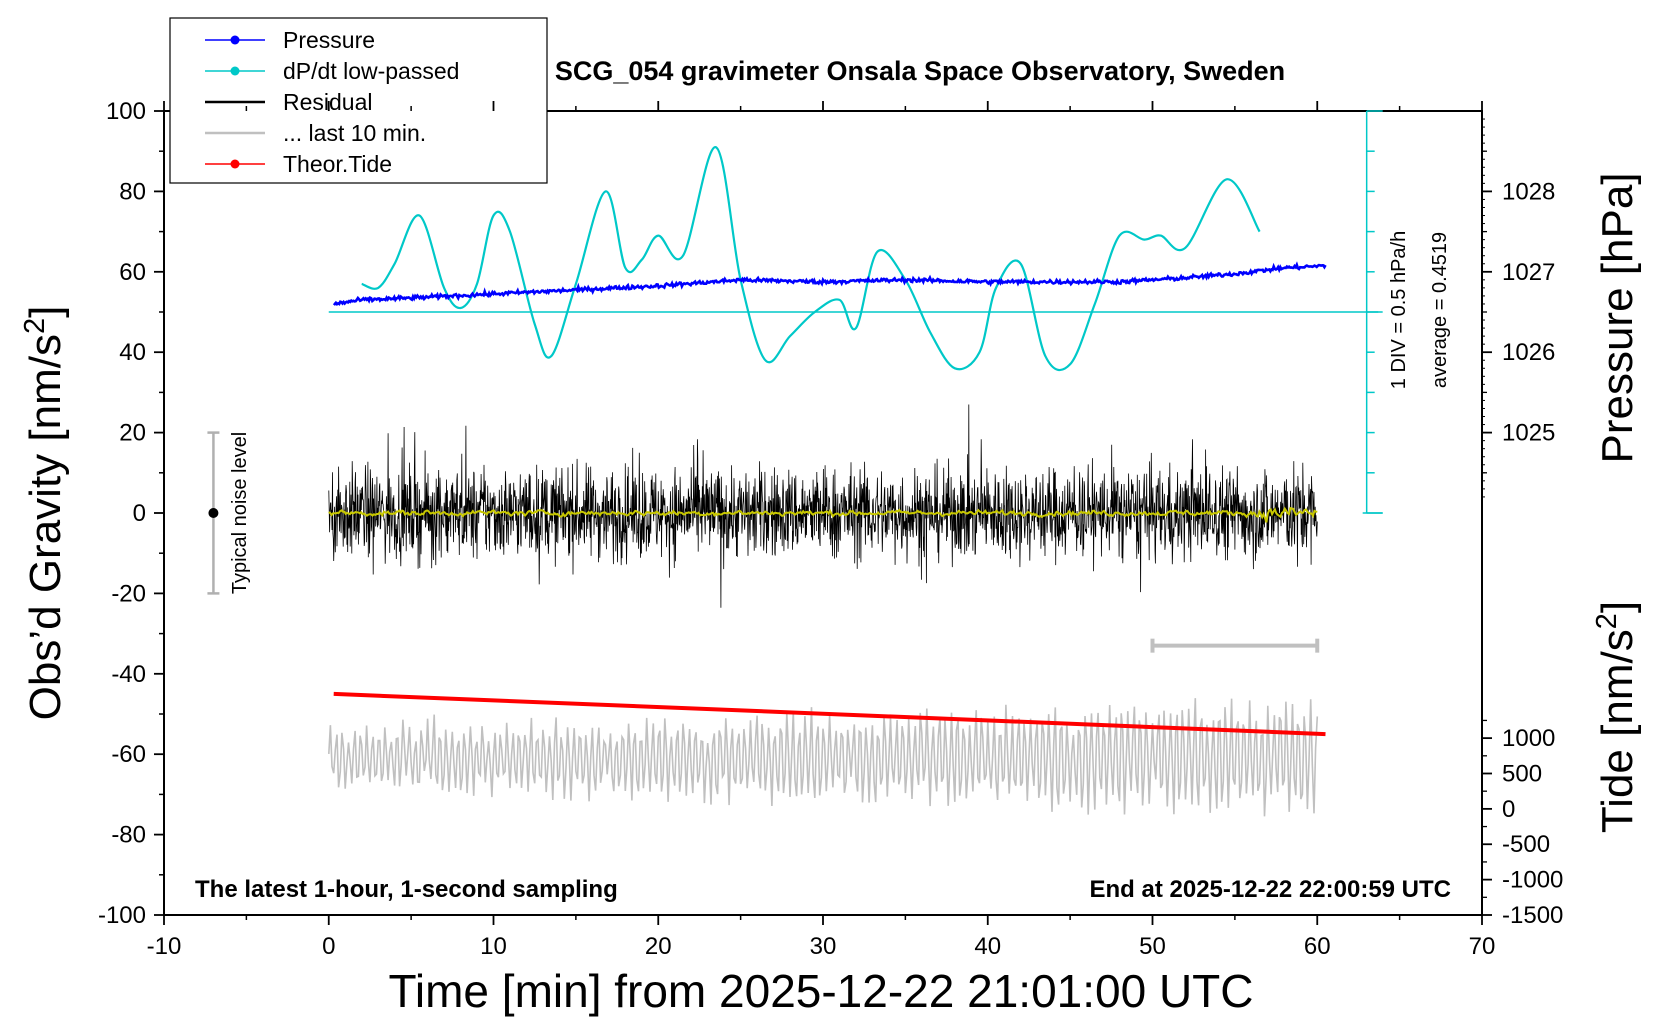  Describe the element at coordinates (1440, 310) in the screenshot. I see `average-label: average = 0.4519` at that location.